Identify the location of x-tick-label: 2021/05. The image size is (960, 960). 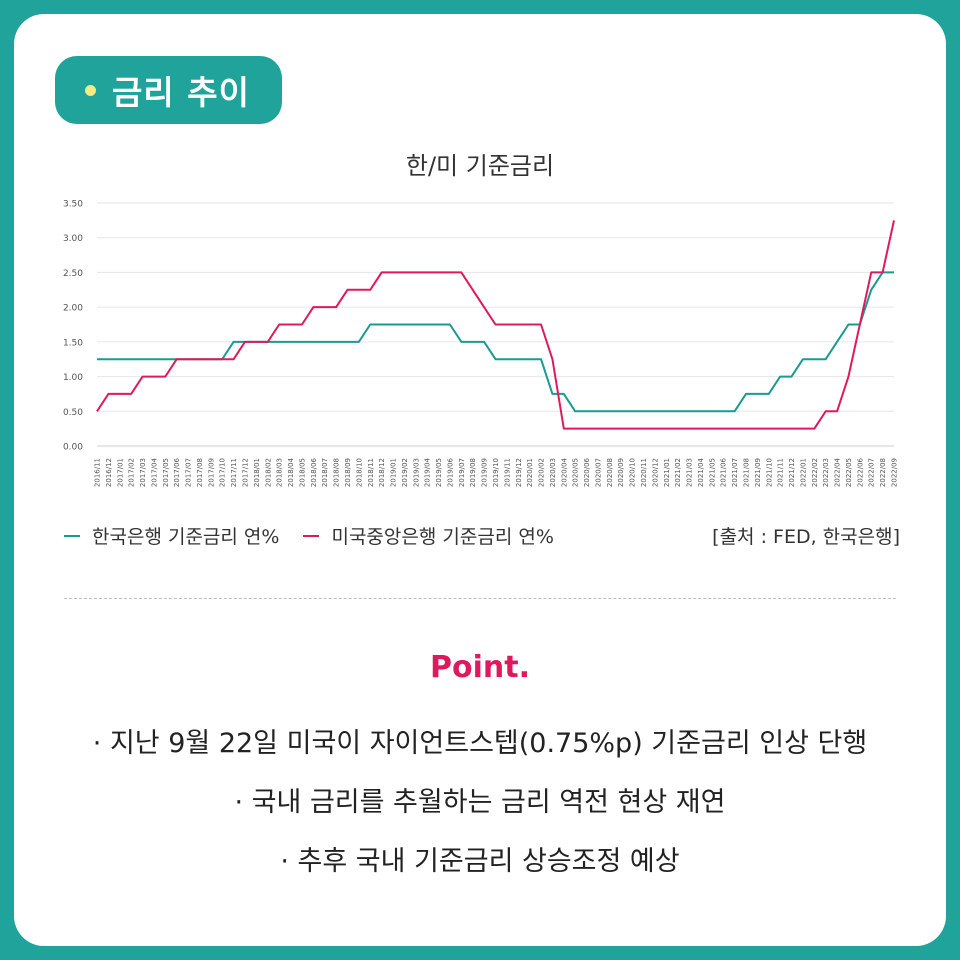
(712, 472).